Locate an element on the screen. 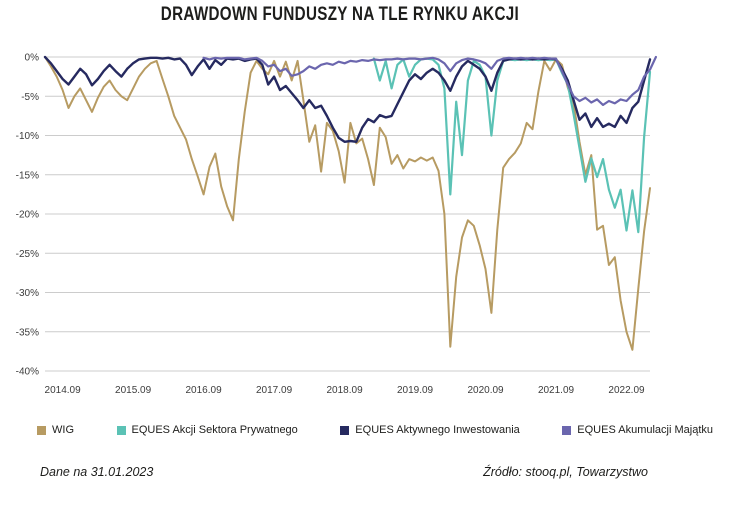  y-tick-label: -20% is located at coordinates (27, 215).